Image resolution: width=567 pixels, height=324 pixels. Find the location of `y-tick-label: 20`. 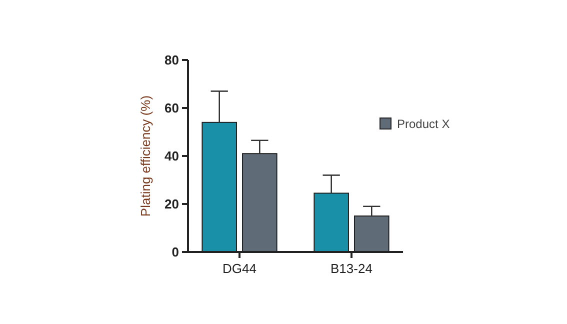

y-tick-label: 20 is located at coordinates (171, 204).